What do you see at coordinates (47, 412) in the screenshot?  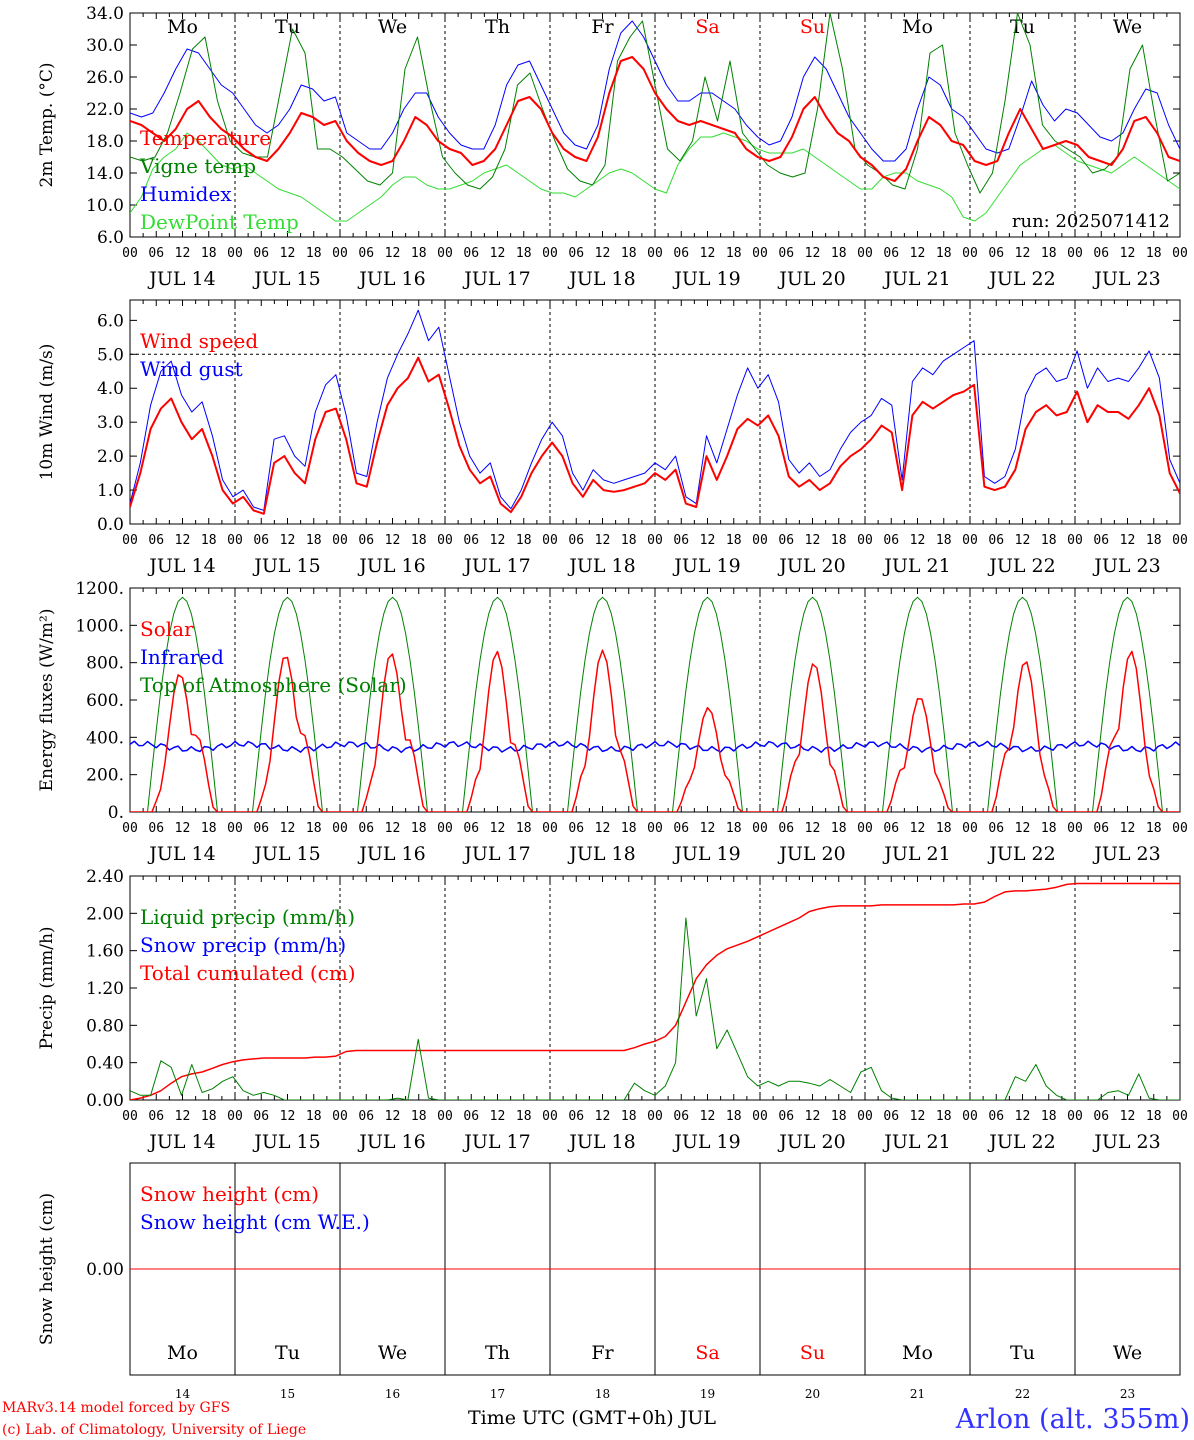 I see `y-axis-label: 10m Wind (m/s)` at bounding box center [47, 412].